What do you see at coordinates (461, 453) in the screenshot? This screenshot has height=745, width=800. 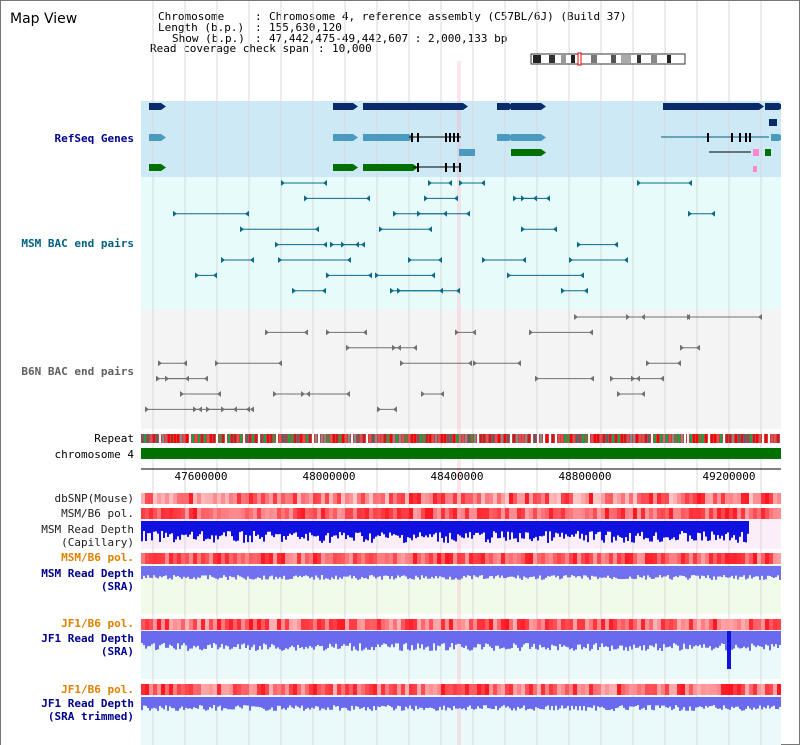 I see `chromosome-bar` at bounding box center [461, 453].